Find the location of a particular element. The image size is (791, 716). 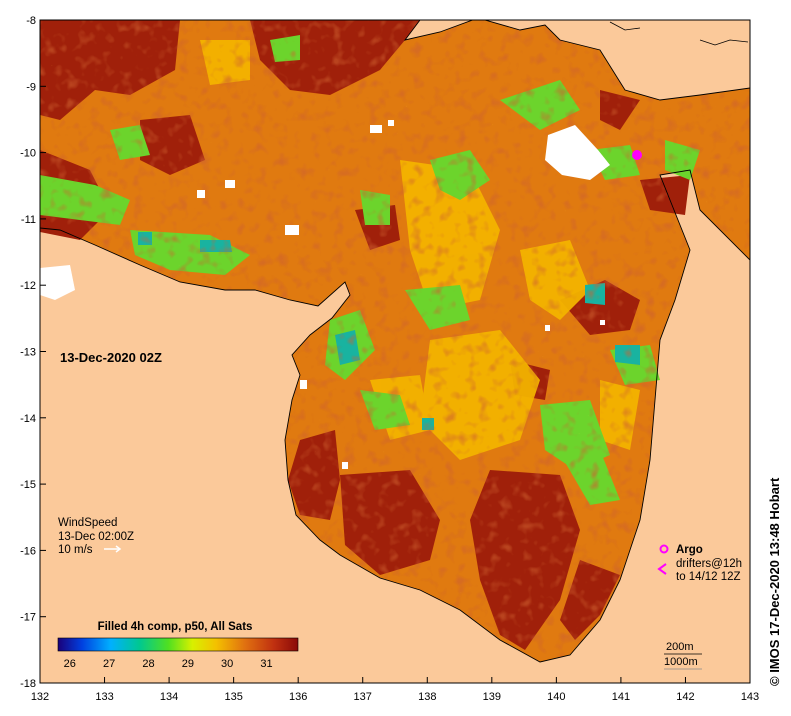

x-tick-label: 137 is located at coordinates (363, 697).